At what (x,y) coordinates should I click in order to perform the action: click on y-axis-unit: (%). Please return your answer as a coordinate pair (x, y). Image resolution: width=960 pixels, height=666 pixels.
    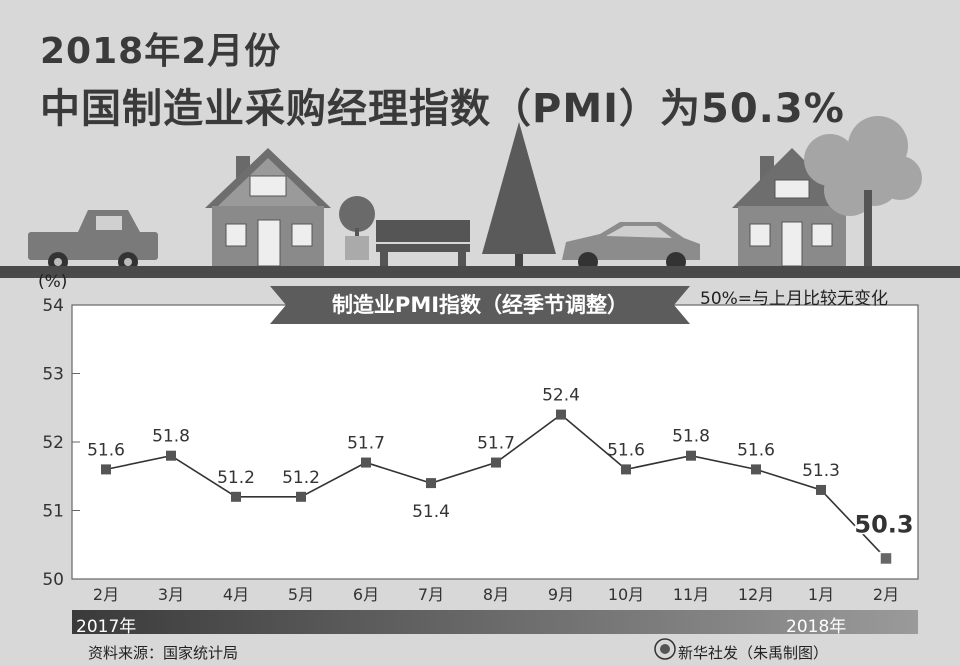
    Looking at the image, I should click on (53, 282).